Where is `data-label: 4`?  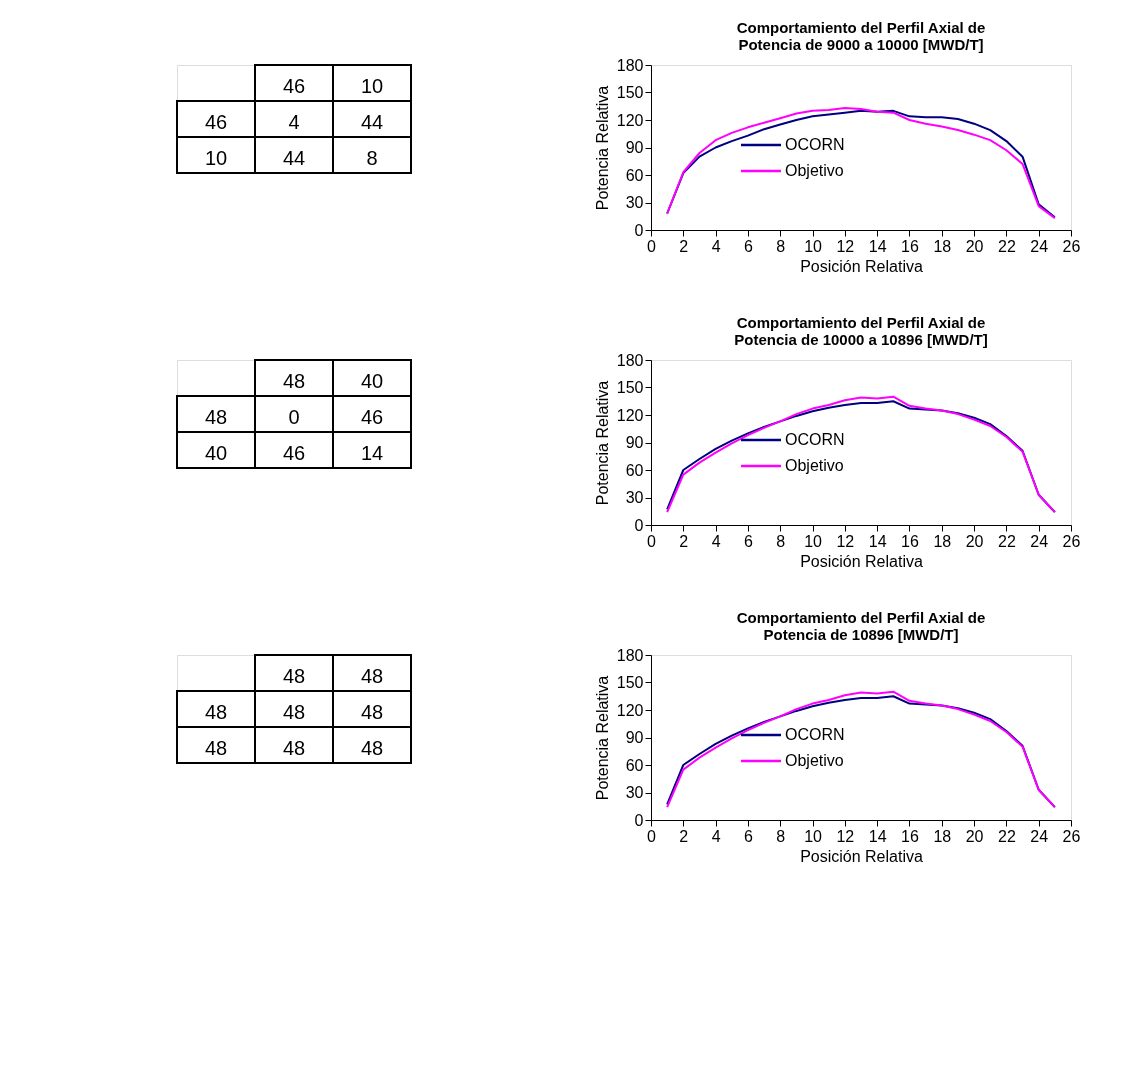 data-label: 4 is located at coordinates (294, 121).